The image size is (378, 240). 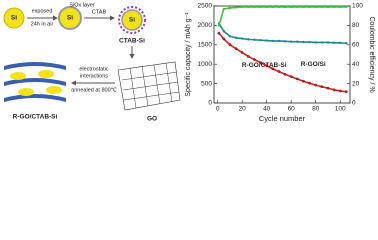 I want to click on x-tick-label: 40, so click(x=267, y=109).